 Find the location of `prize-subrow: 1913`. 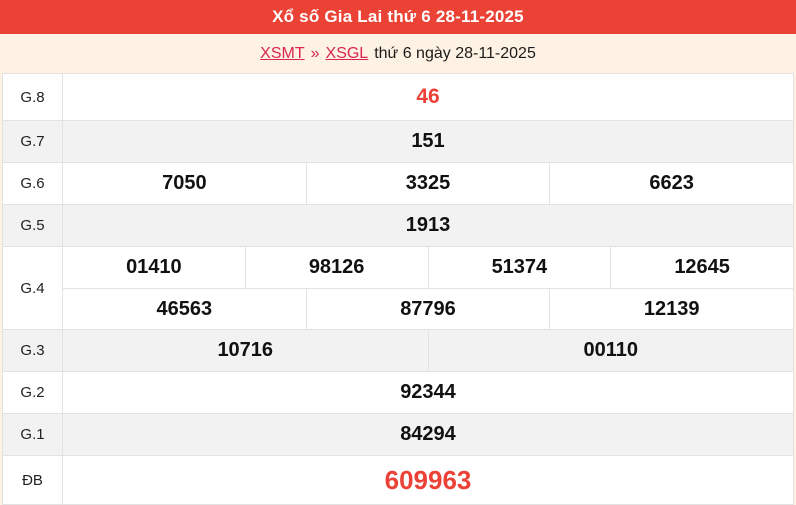

prize-subrow: 1913 is located at coordinates (428, 225).